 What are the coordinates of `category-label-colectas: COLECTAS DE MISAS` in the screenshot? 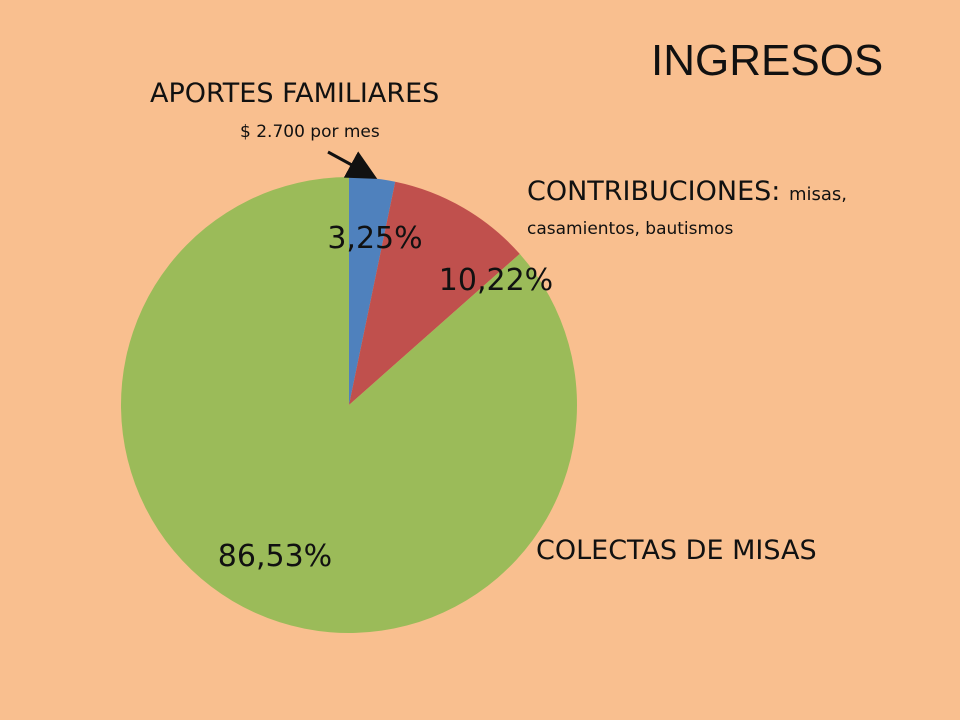 It's located at (676, 550).